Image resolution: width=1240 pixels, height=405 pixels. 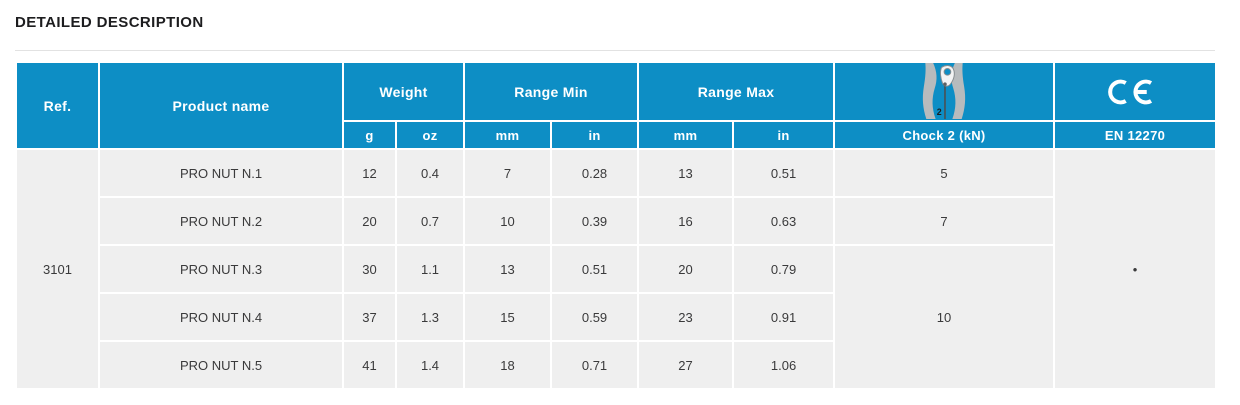 What do you see at coordinates (403, 91) in the screenshot?
I see `weight-header: Weight` at bounding box center [403, 91].